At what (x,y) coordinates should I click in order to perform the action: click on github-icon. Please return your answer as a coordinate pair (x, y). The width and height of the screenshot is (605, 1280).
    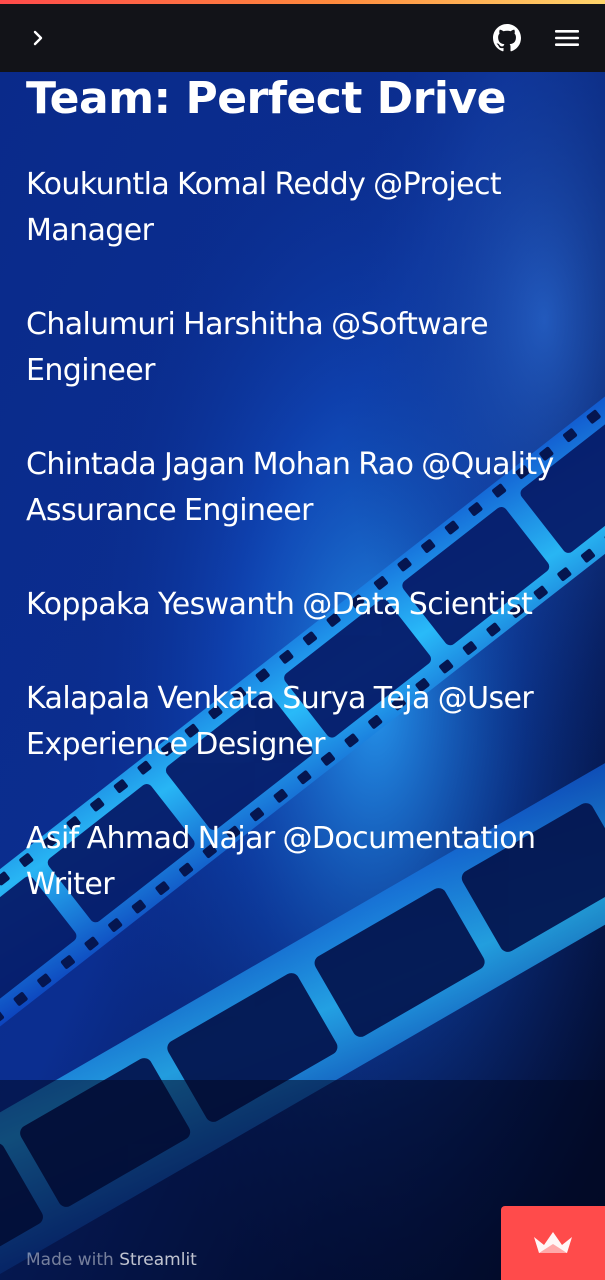
    Looking at the image, I should click on (507, 38).